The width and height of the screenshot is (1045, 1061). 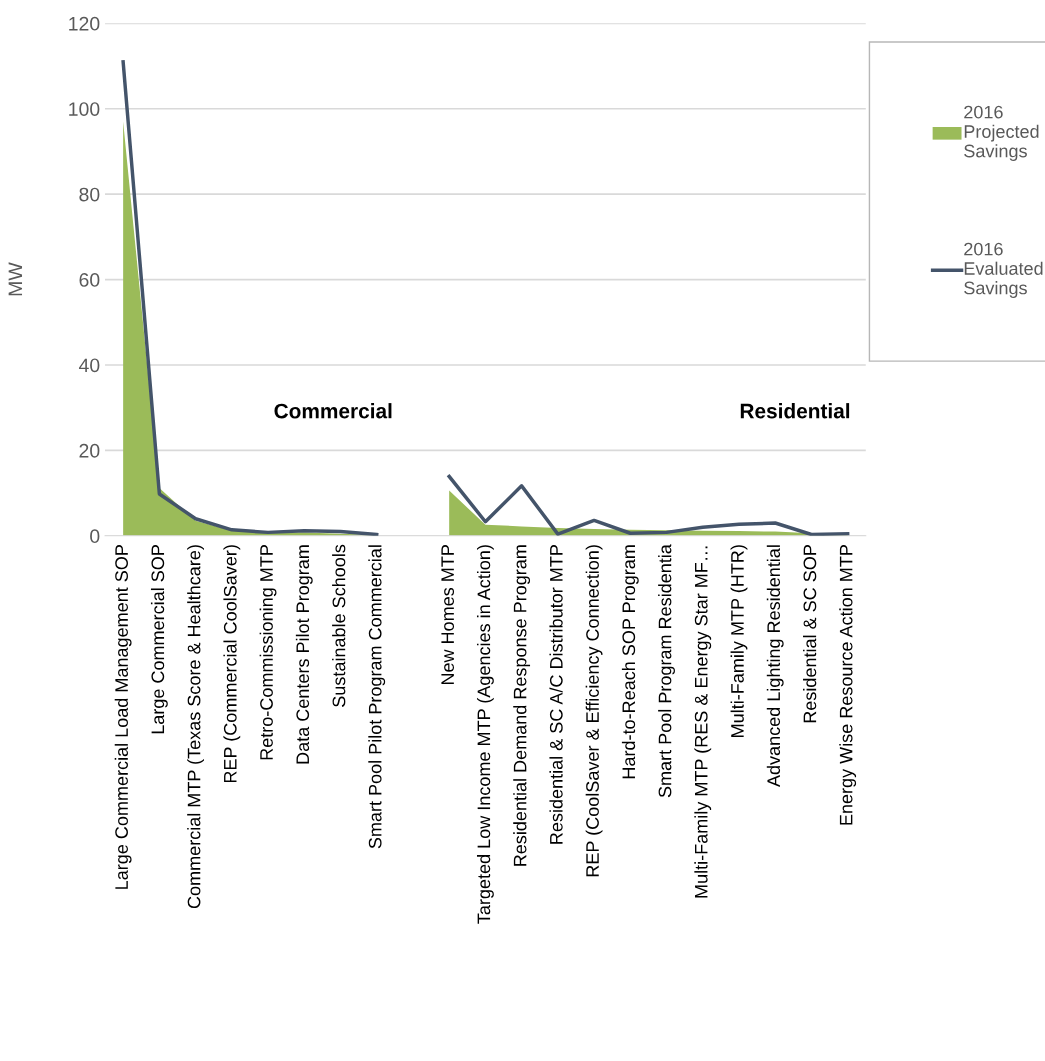 I want to click on x-tick-label: REP (Commercial CoolSaver), so click(x=232, y=664).